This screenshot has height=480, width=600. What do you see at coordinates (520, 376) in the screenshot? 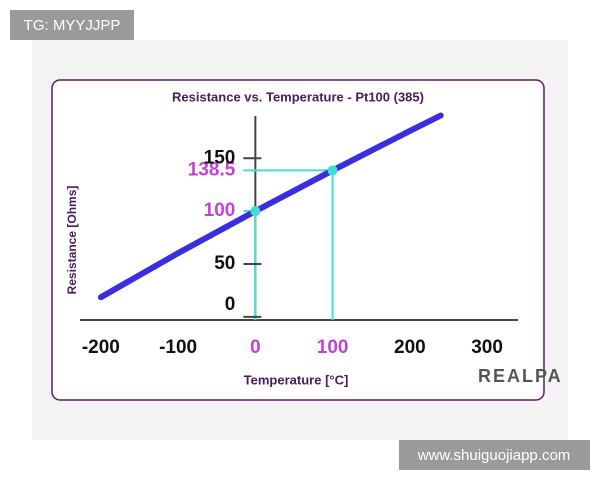
I see `logo: REALPA` at bounding box center [520, 376].